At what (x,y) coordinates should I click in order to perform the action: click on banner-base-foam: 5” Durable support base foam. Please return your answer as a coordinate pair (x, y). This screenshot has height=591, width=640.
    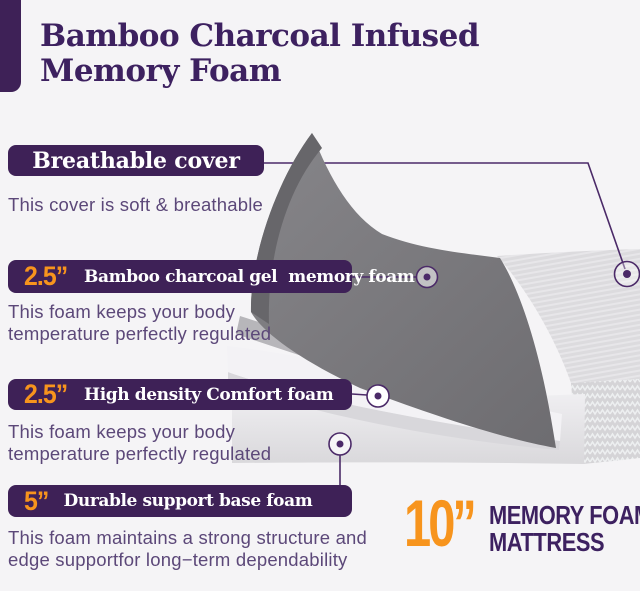
    Looking at the image, I should click on (180, 501).